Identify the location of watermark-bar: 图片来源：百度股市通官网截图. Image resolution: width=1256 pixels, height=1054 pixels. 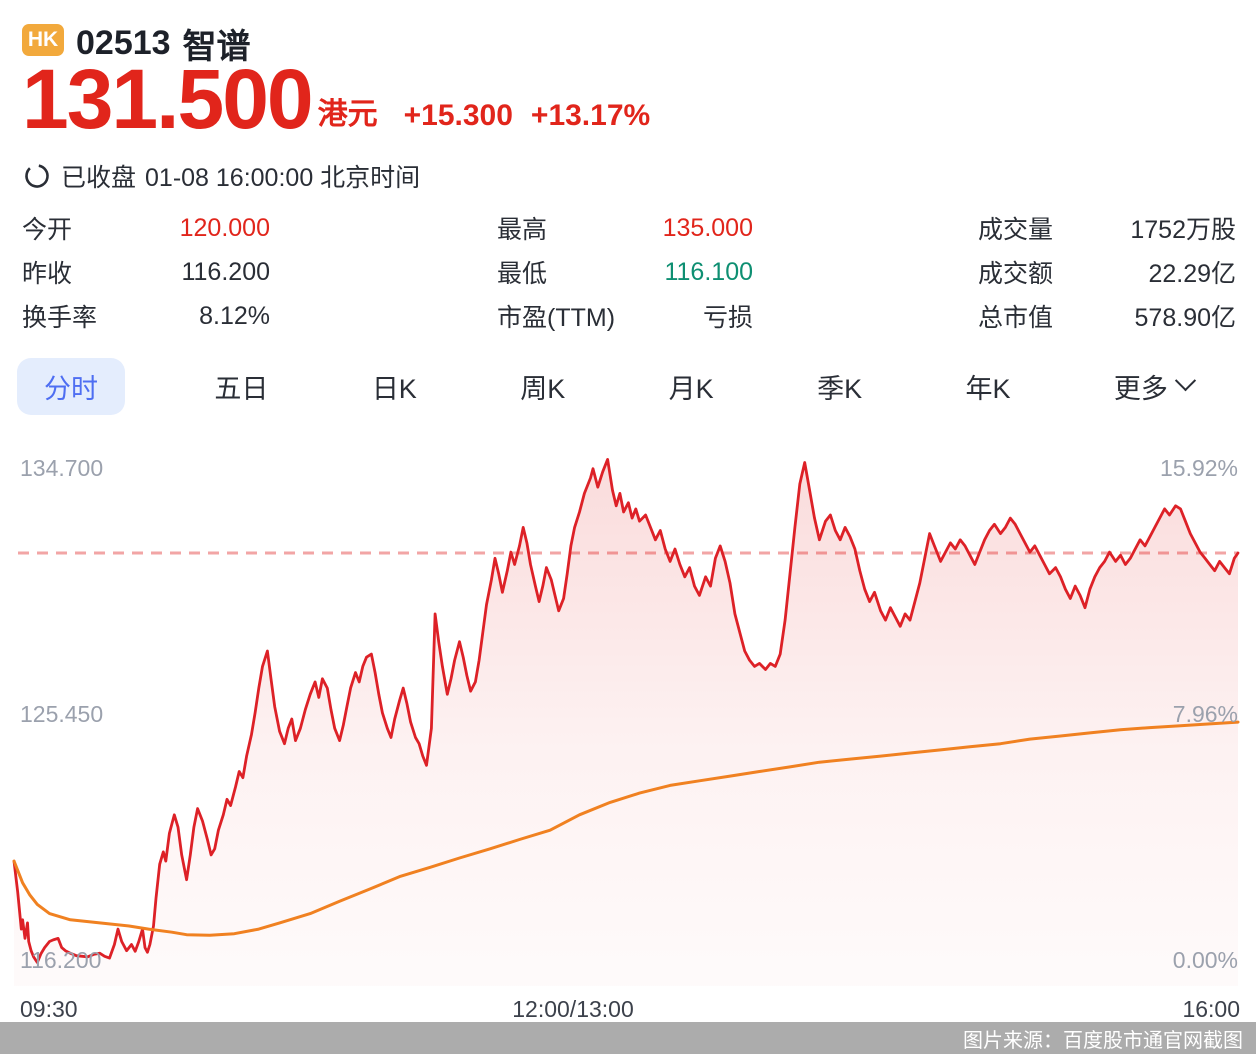
(628, 1038).